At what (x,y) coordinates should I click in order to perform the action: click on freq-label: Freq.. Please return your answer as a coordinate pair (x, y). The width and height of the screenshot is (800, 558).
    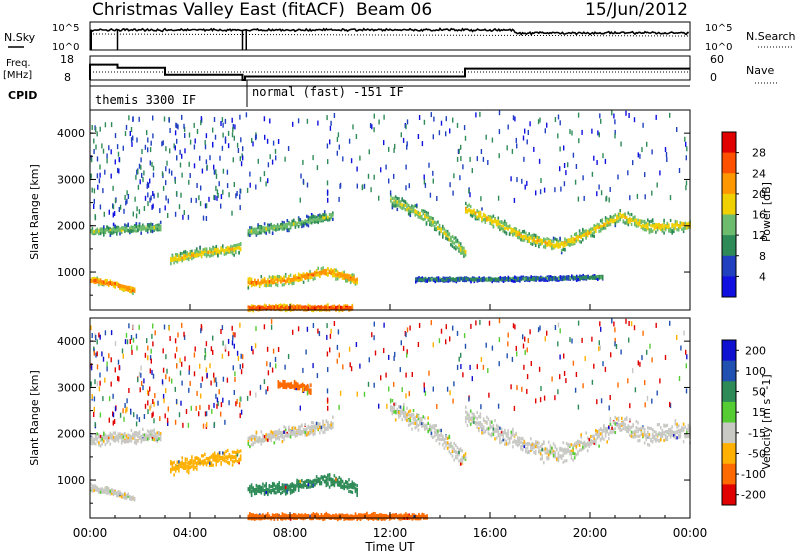
    Looking at the image, I should click on (18, 63).